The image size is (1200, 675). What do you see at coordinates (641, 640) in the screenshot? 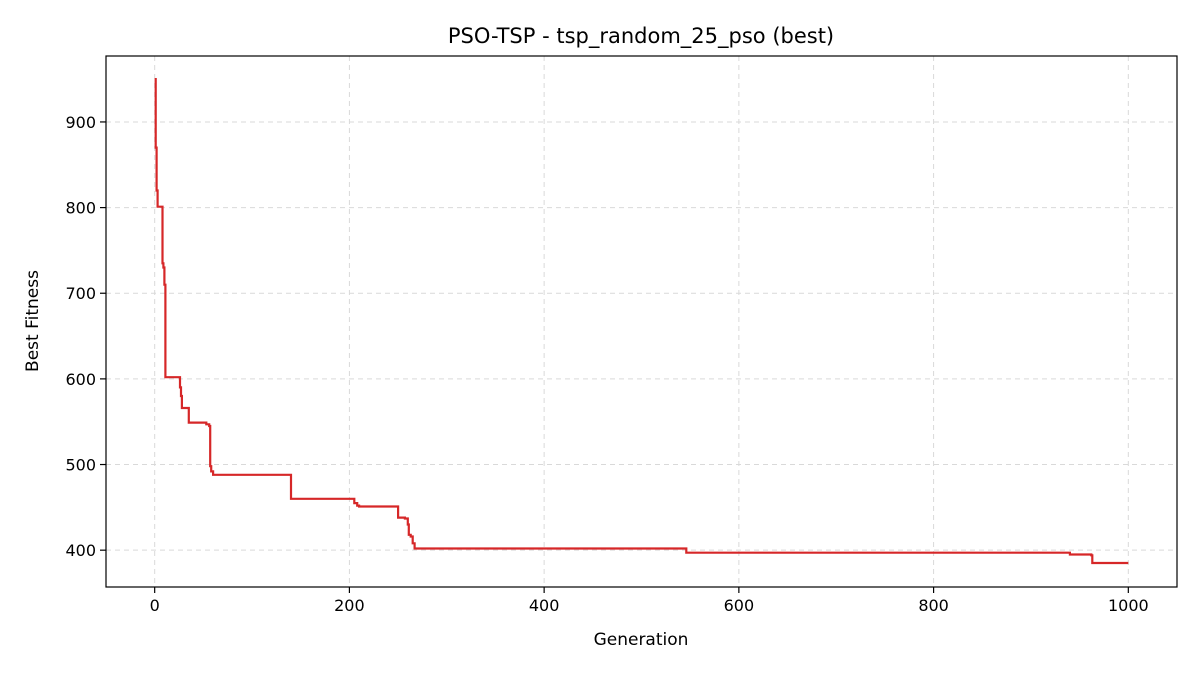
I see `x-axis-label: Generation` at bounding box center [641, 640].